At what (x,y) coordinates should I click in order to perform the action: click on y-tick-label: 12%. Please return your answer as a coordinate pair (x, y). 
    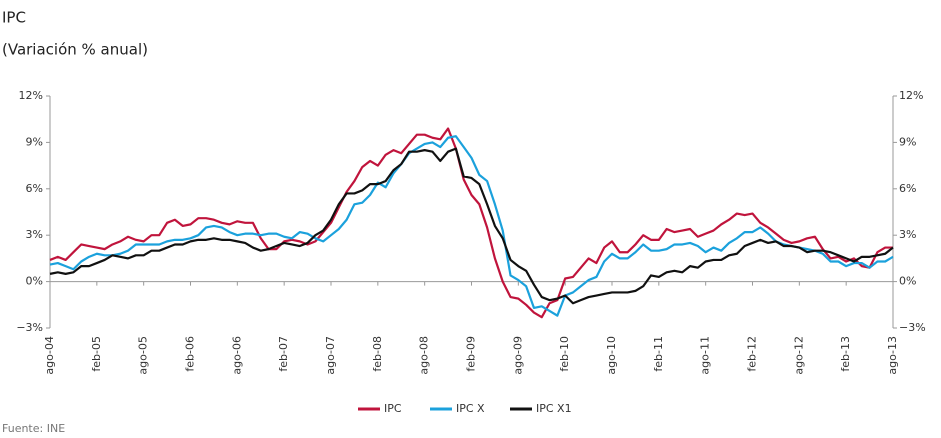
    Looking at the image, I should click on (31, 95).